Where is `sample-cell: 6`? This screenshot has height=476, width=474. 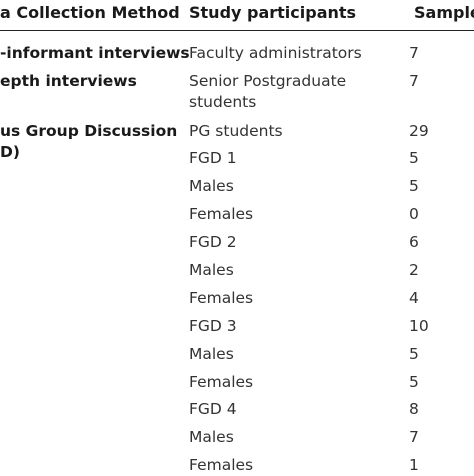 sample-cell: 6 is located at coordinates (414, 242).